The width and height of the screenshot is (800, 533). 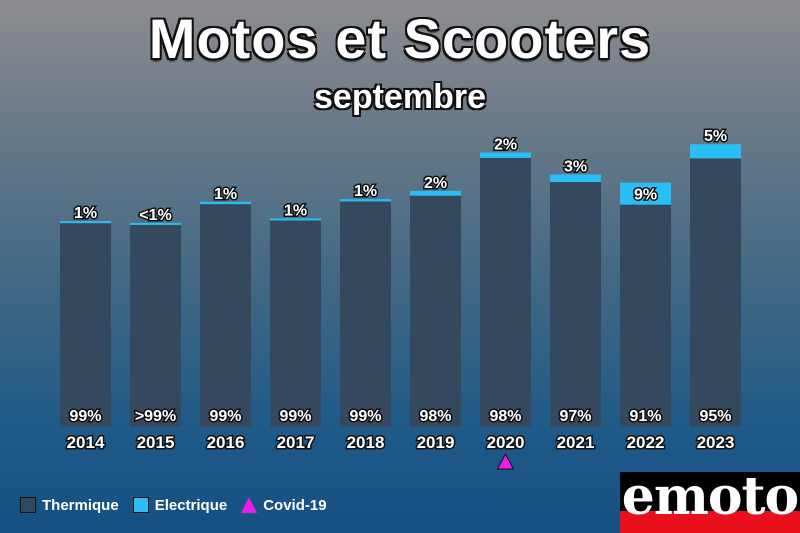 I want to click on bar-electrique-2016, so click(x=225, y=203).